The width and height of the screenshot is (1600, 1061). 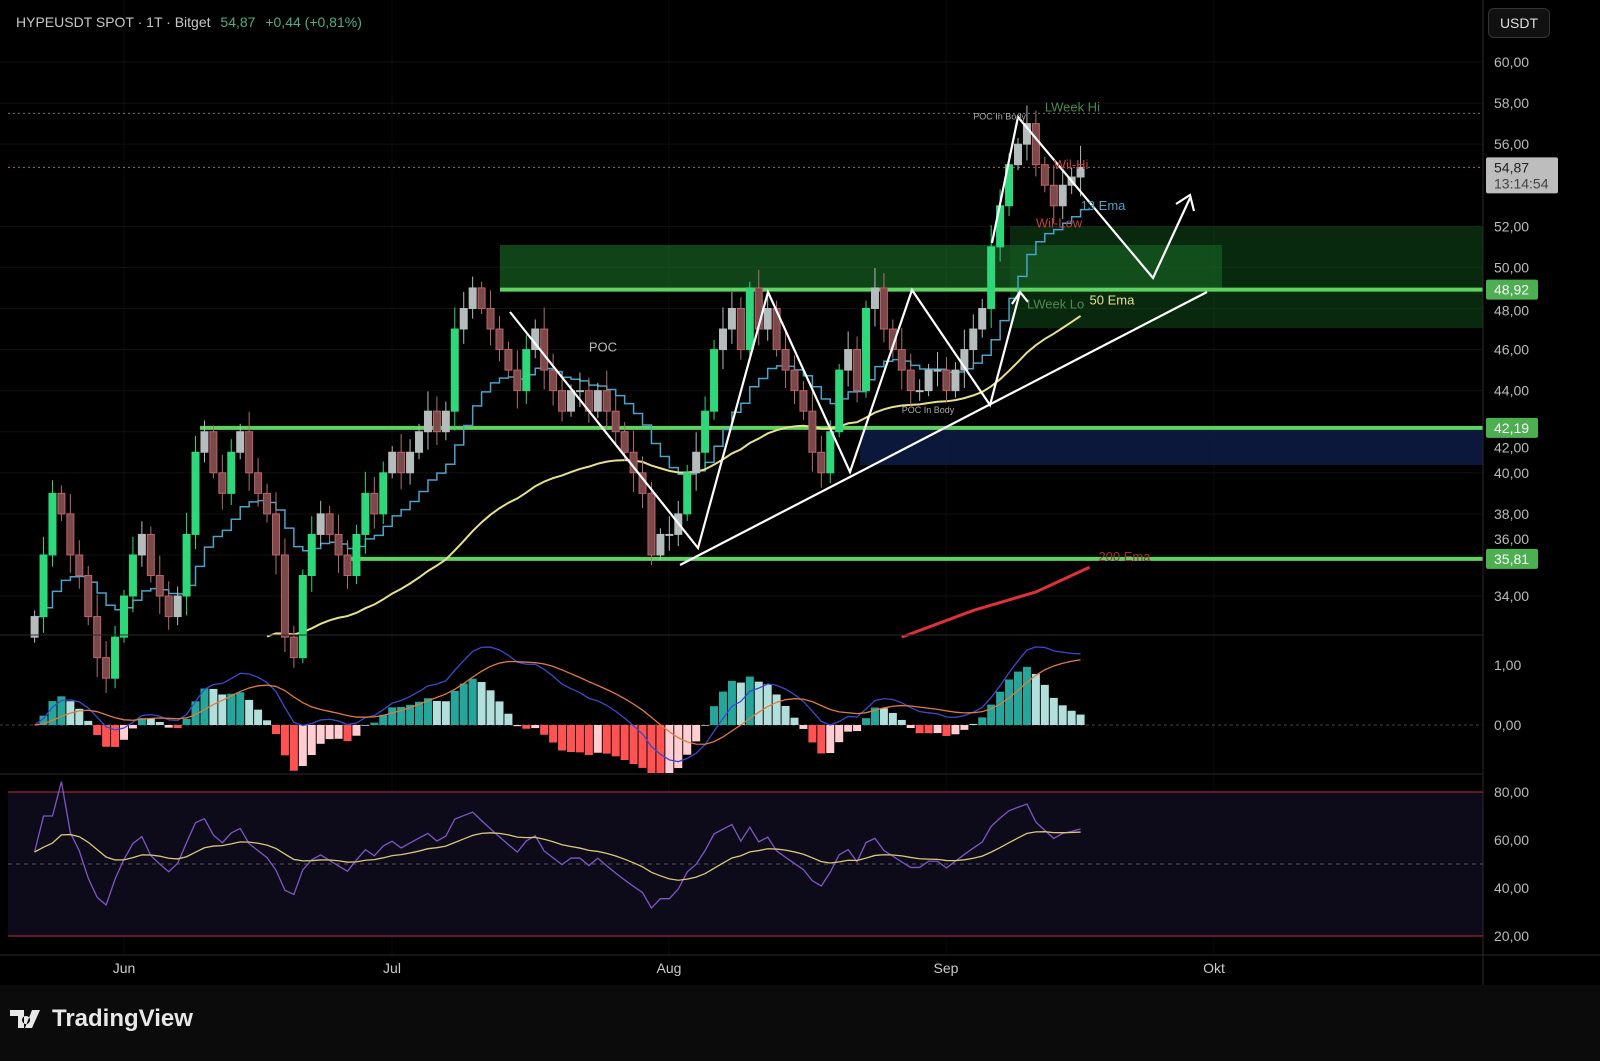 I want to click on level-price-label: 35,81, so click(x=1511, y=559).